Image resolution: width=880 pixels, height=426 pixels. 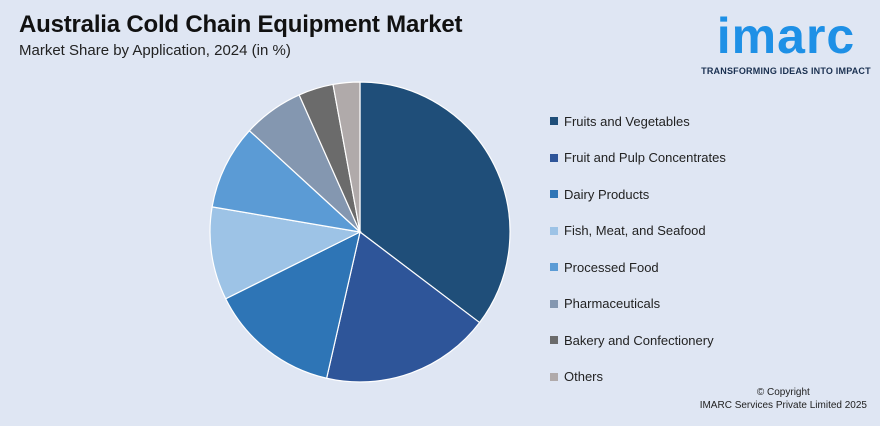 I want to click on chart-title: Australia Cold Chain Equipment Market, so click(x=241, y=24).